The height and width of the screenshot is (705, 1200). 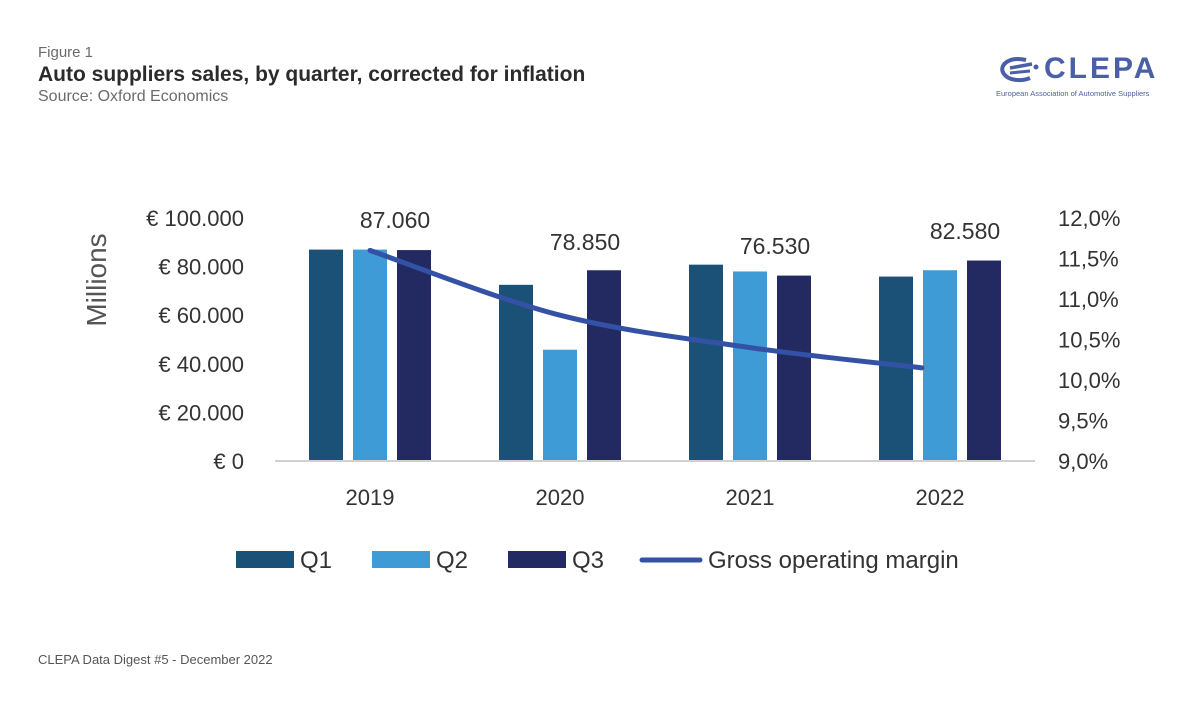 I want to click on line-layer, so click(x=646, y=309).